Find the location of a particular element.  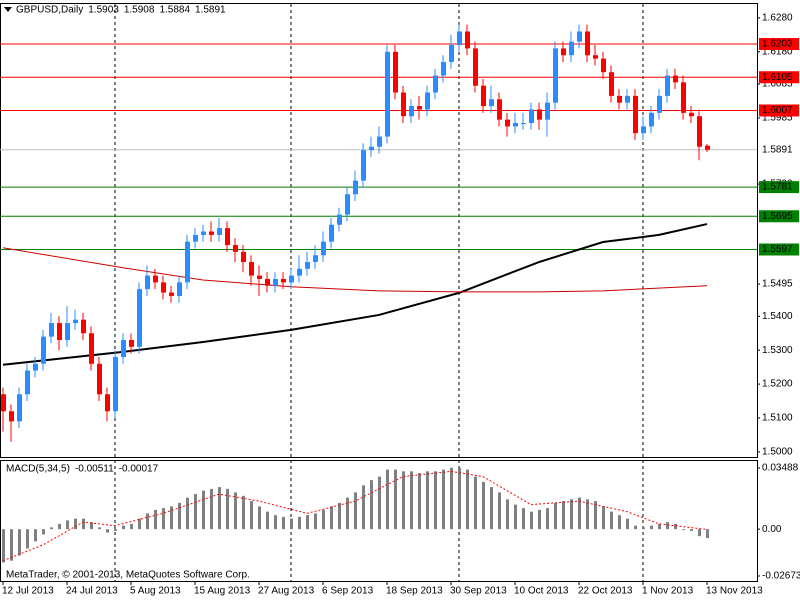

x-tick-label: 1 Nov 2013 is located at coordinates (668, 591).